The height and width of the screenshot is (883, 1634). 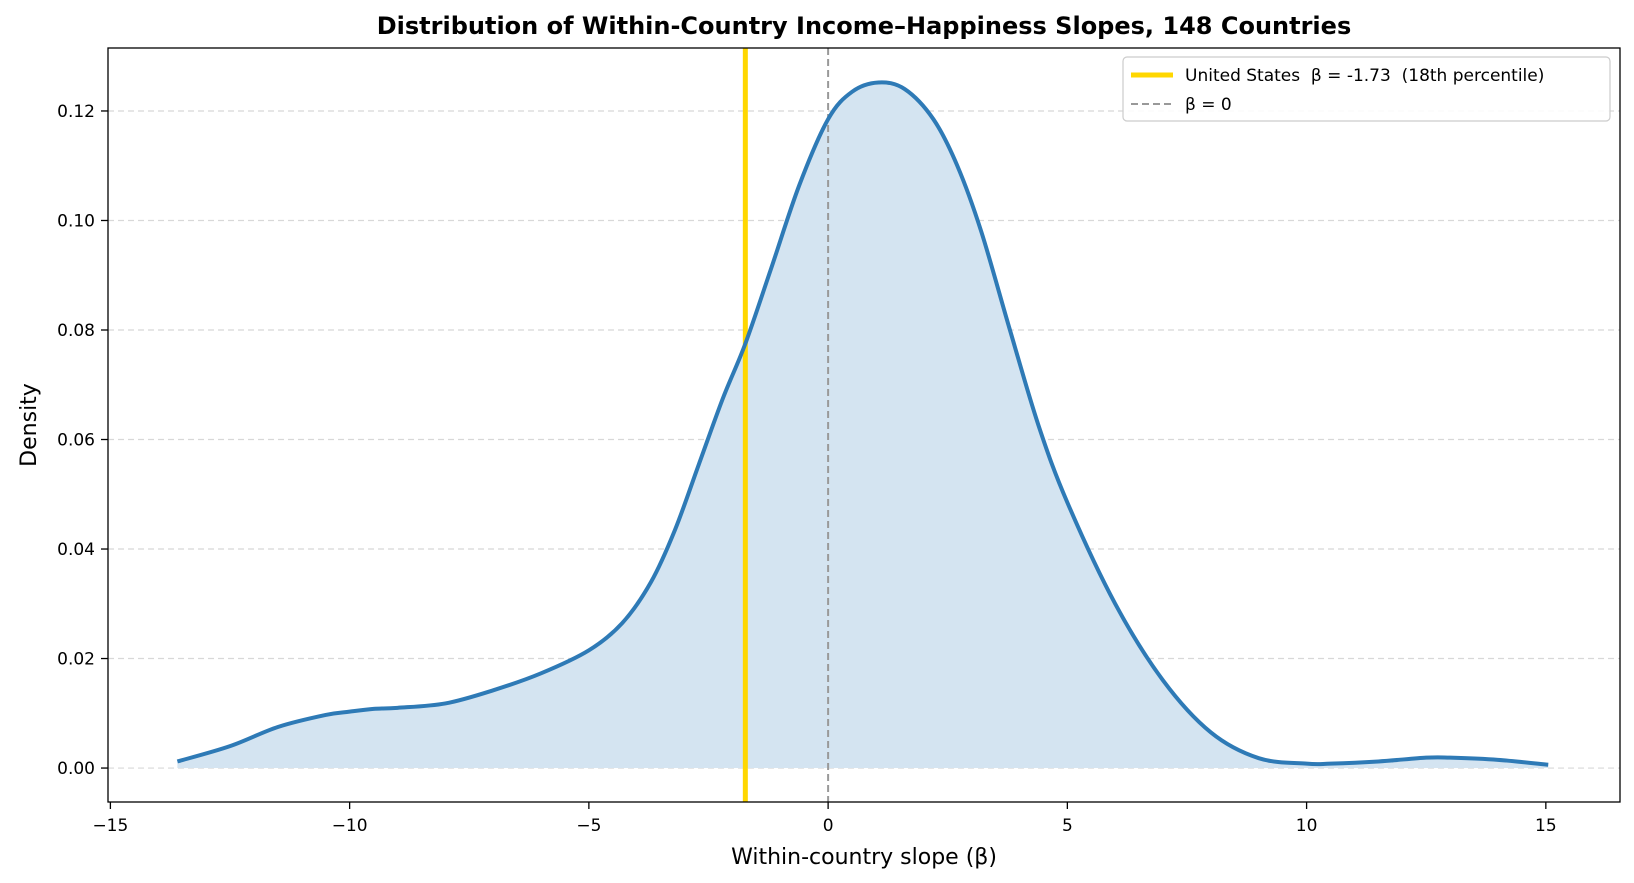 What do you see at coordinates (786, 425) in the screenshot?
I see `reference-lines` at bounding box center [786, 425].